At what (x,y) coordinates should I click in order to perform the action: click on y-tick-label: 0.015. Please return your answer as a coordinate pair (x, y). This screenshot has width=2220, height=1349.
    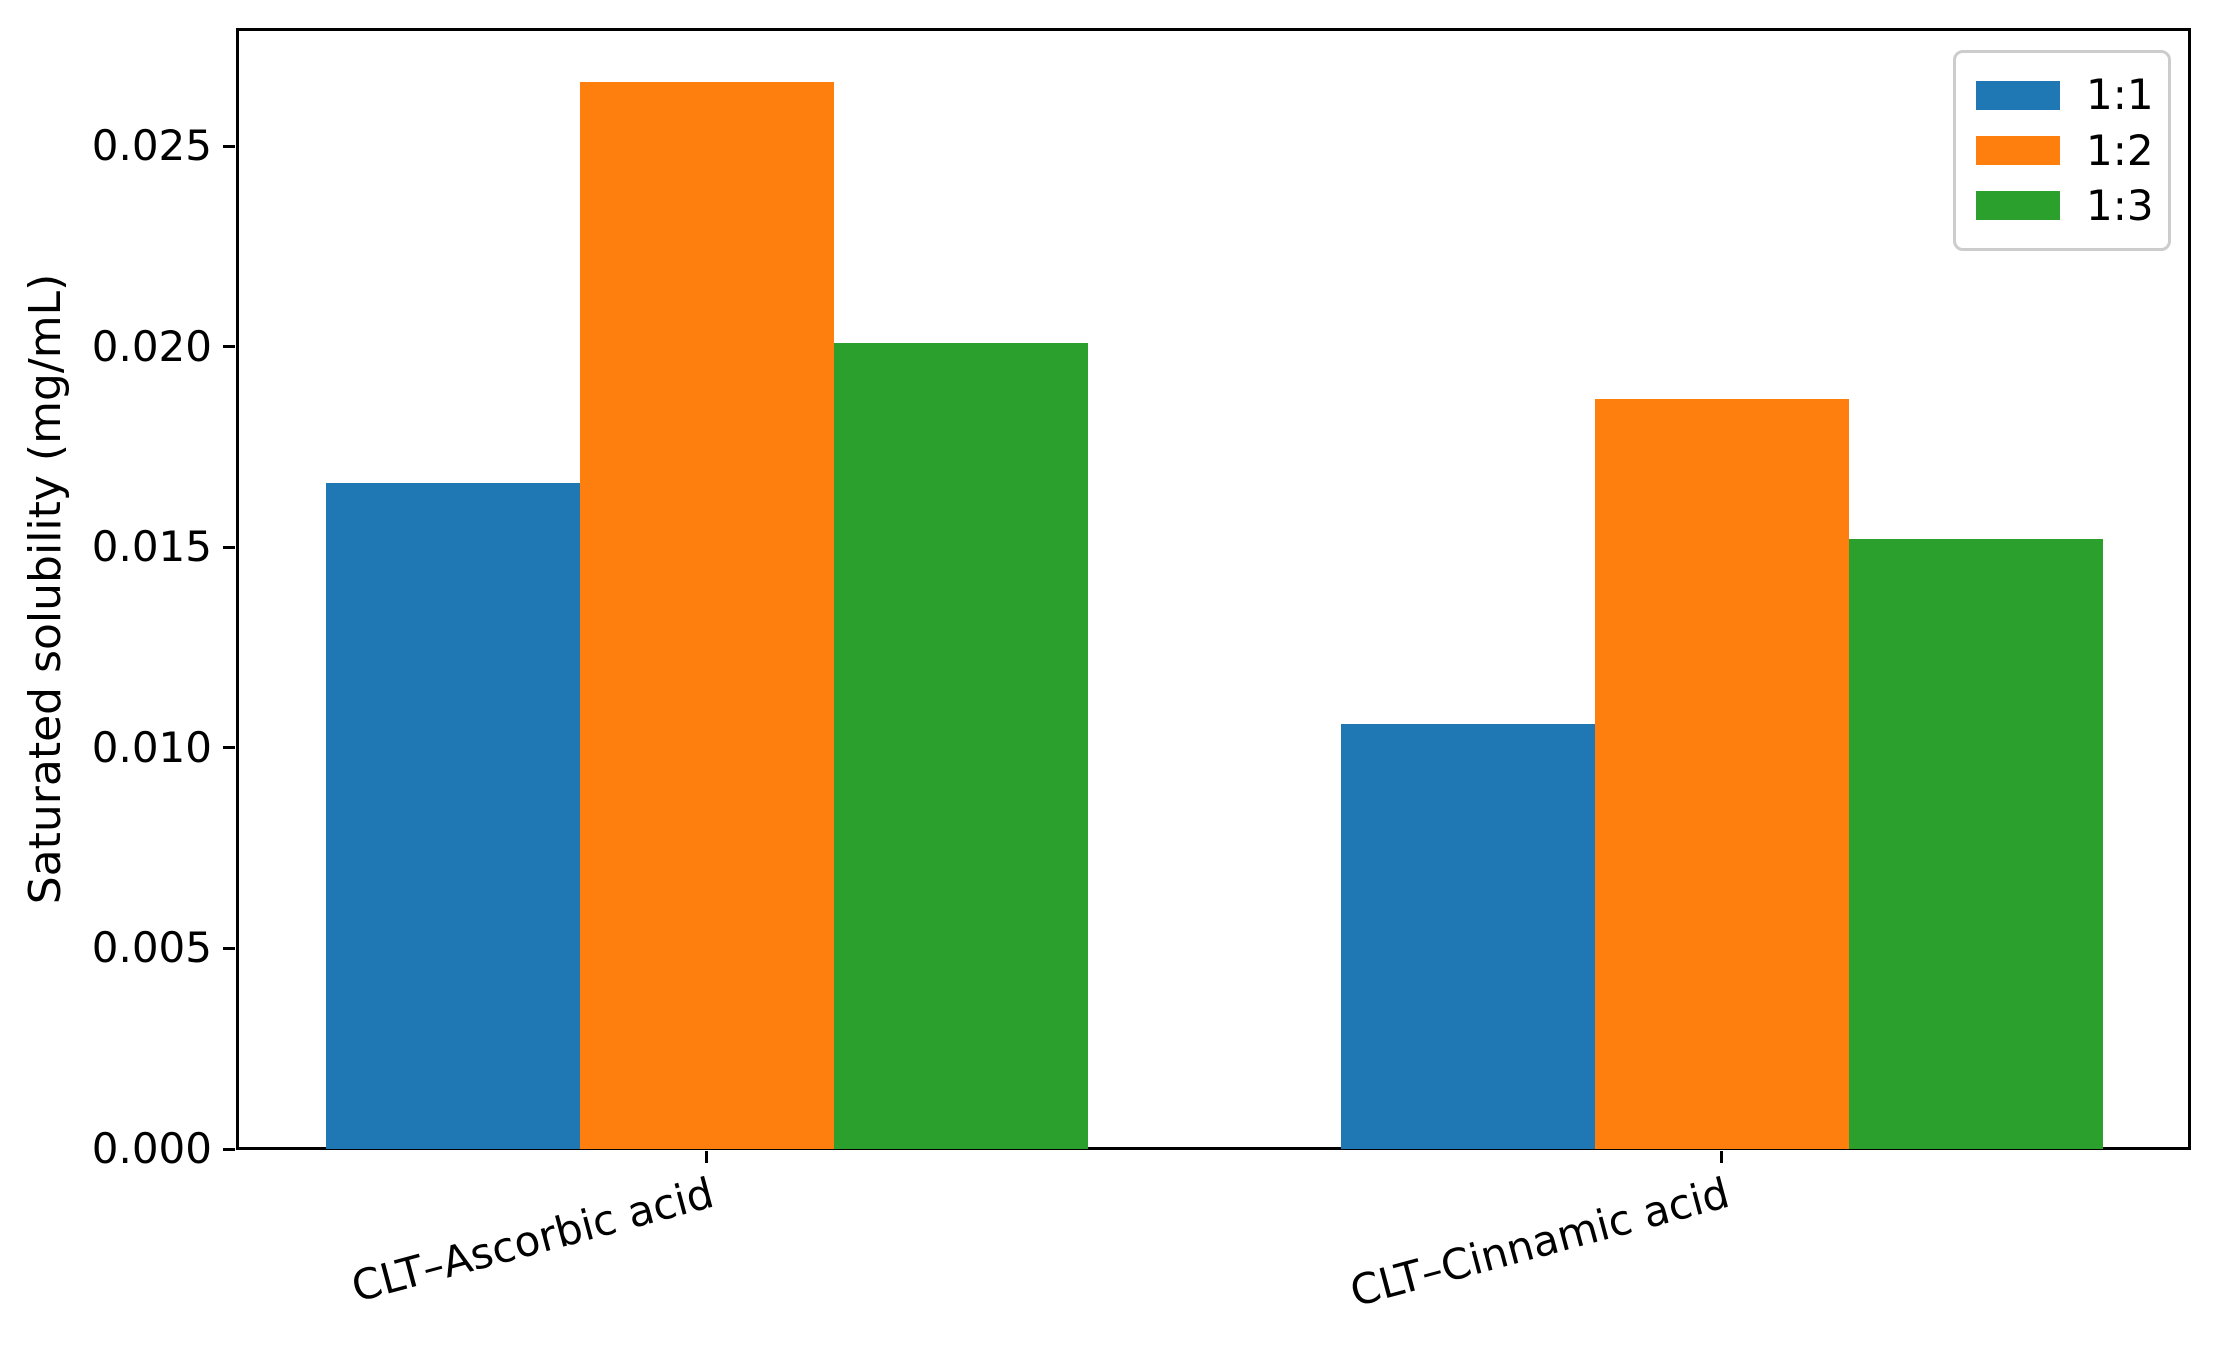
    Looking at the image, I should click on (151, 547).